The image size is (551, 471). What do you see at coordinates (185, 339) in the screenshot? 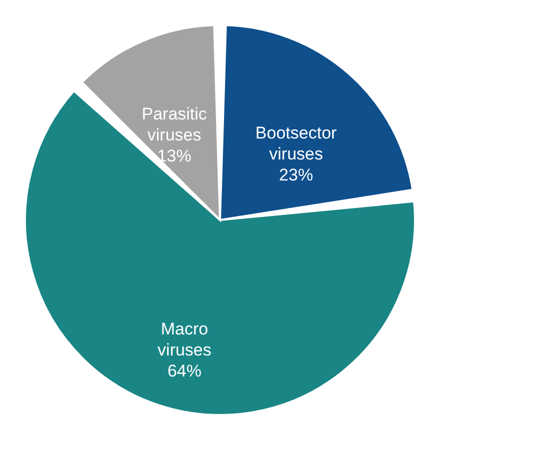
I see `slice-label: Macro viruses` at bounding box center [185, 339].